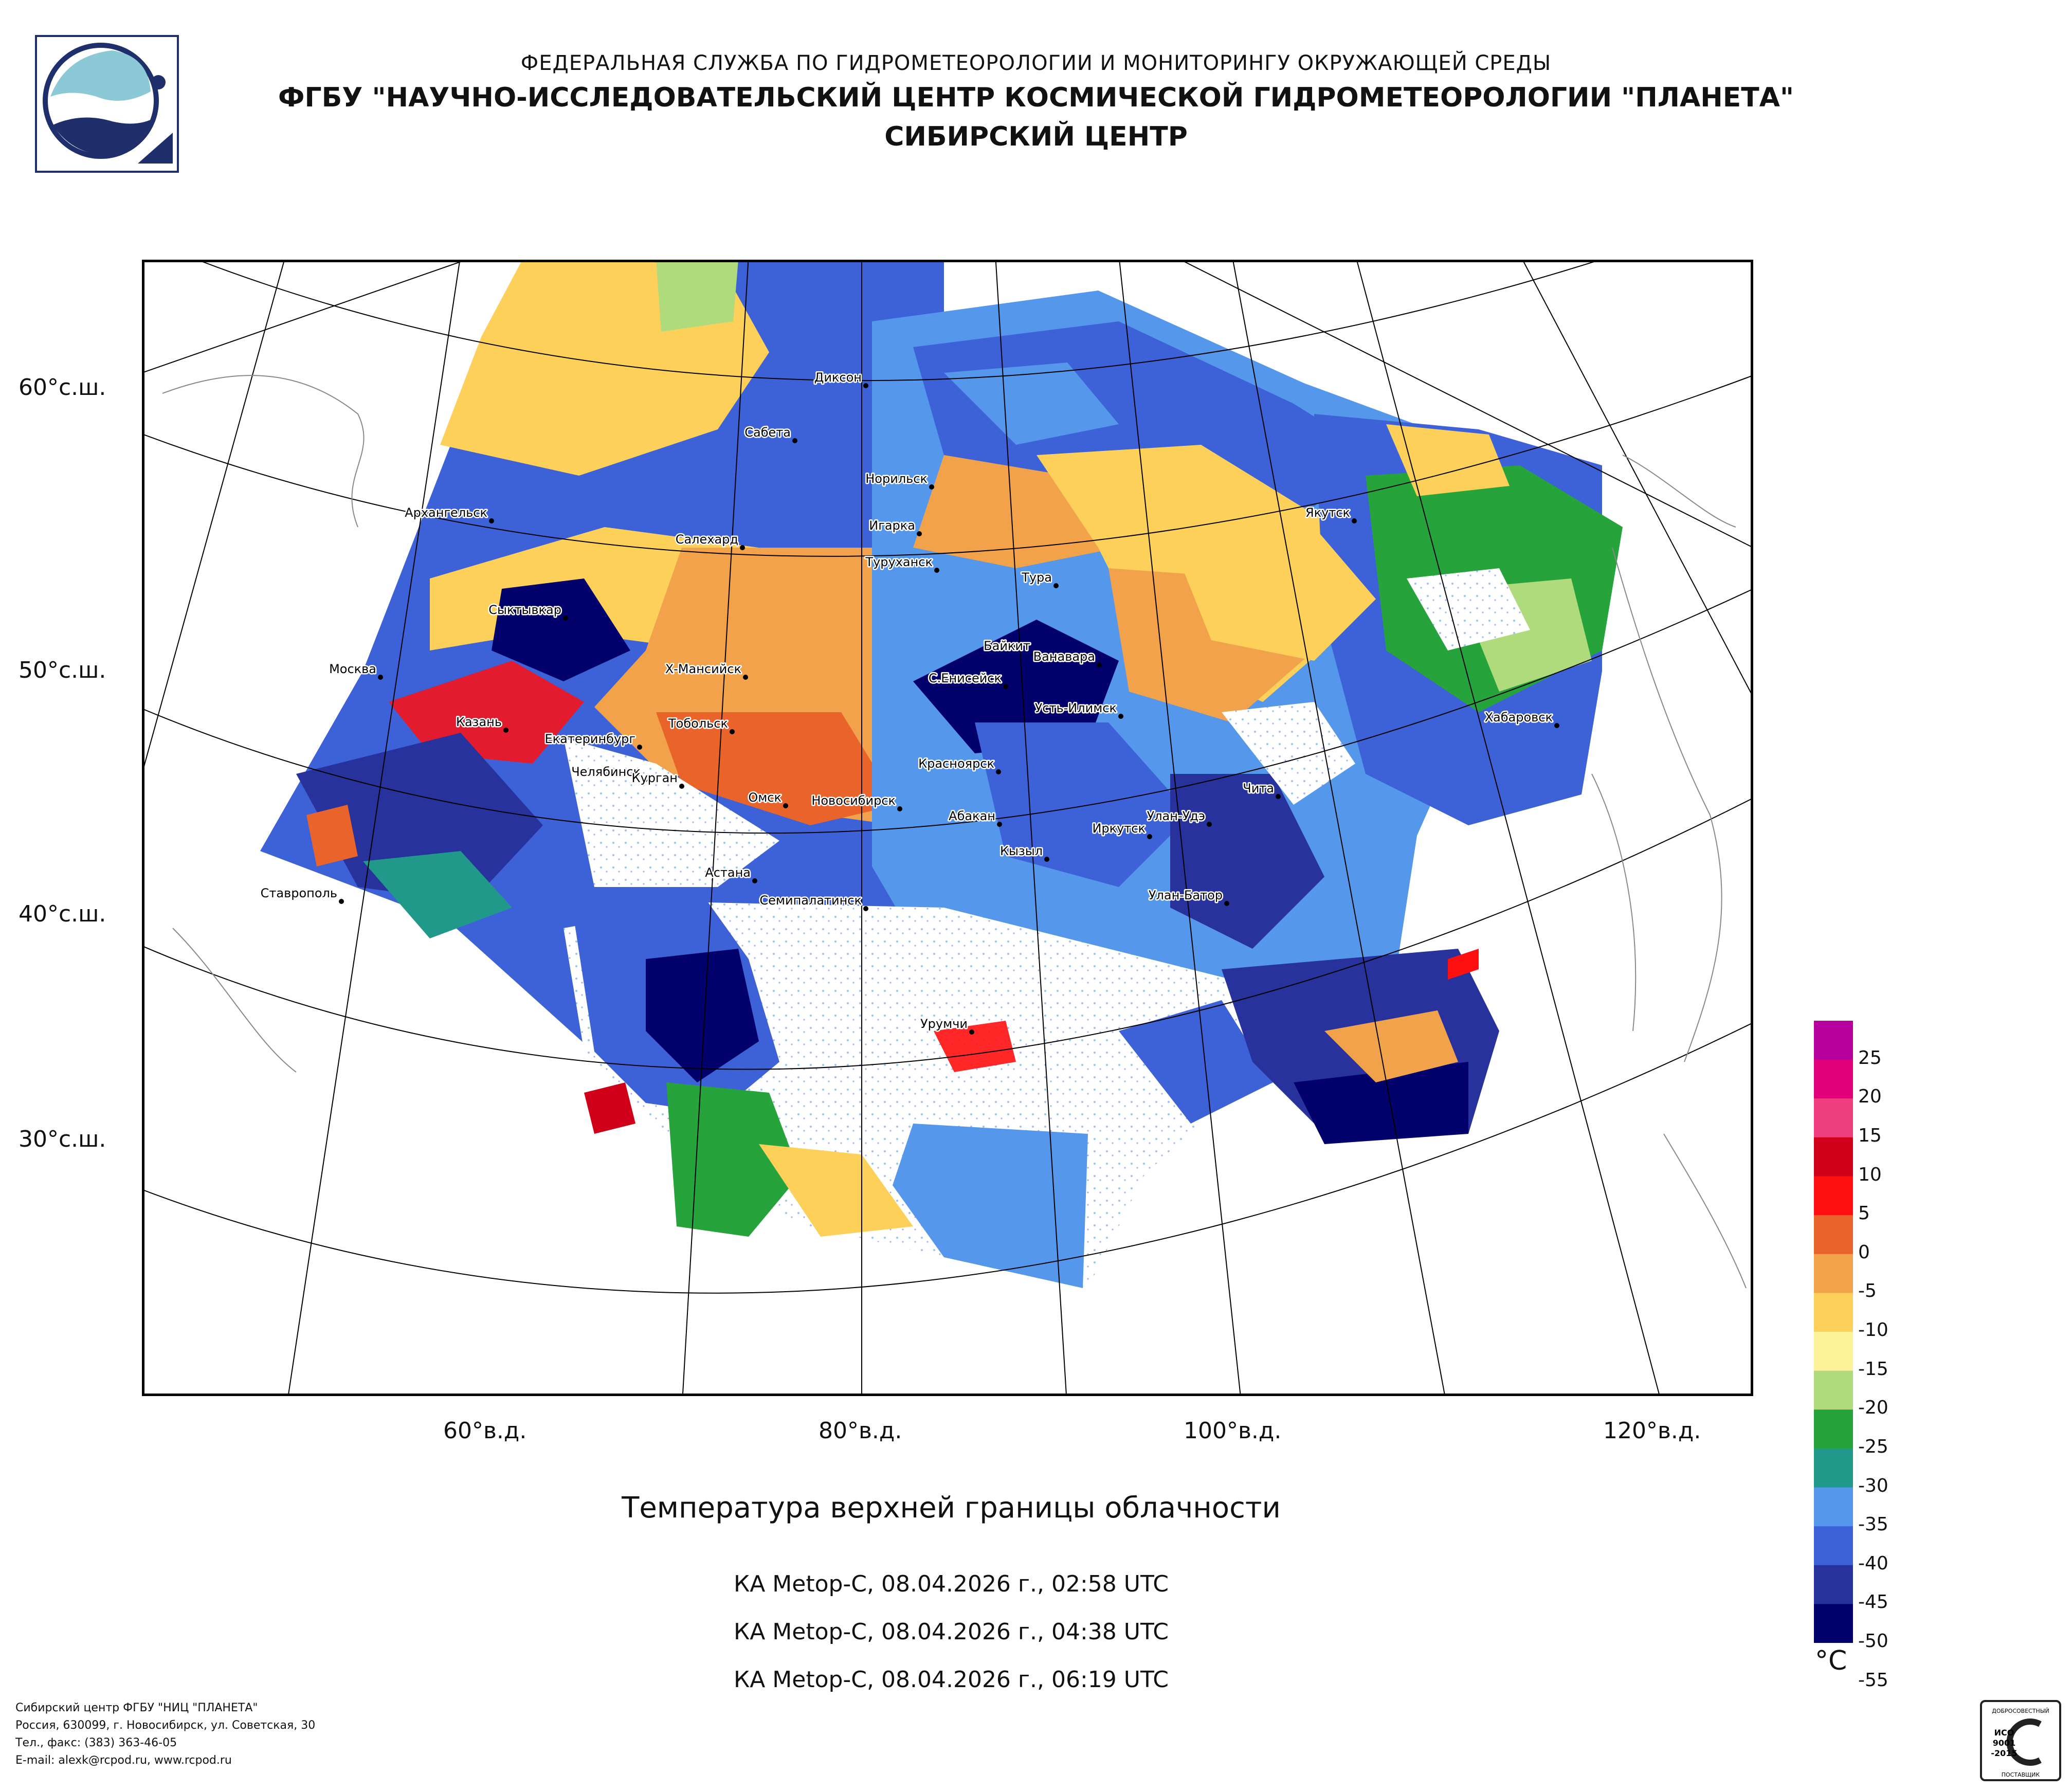 This screenshot has width=2072, height=1791. What do you see at coordinates (1873, 1524) in the screenshot?
I see `legend-label: -35` at bounding box center [1873, 1524].